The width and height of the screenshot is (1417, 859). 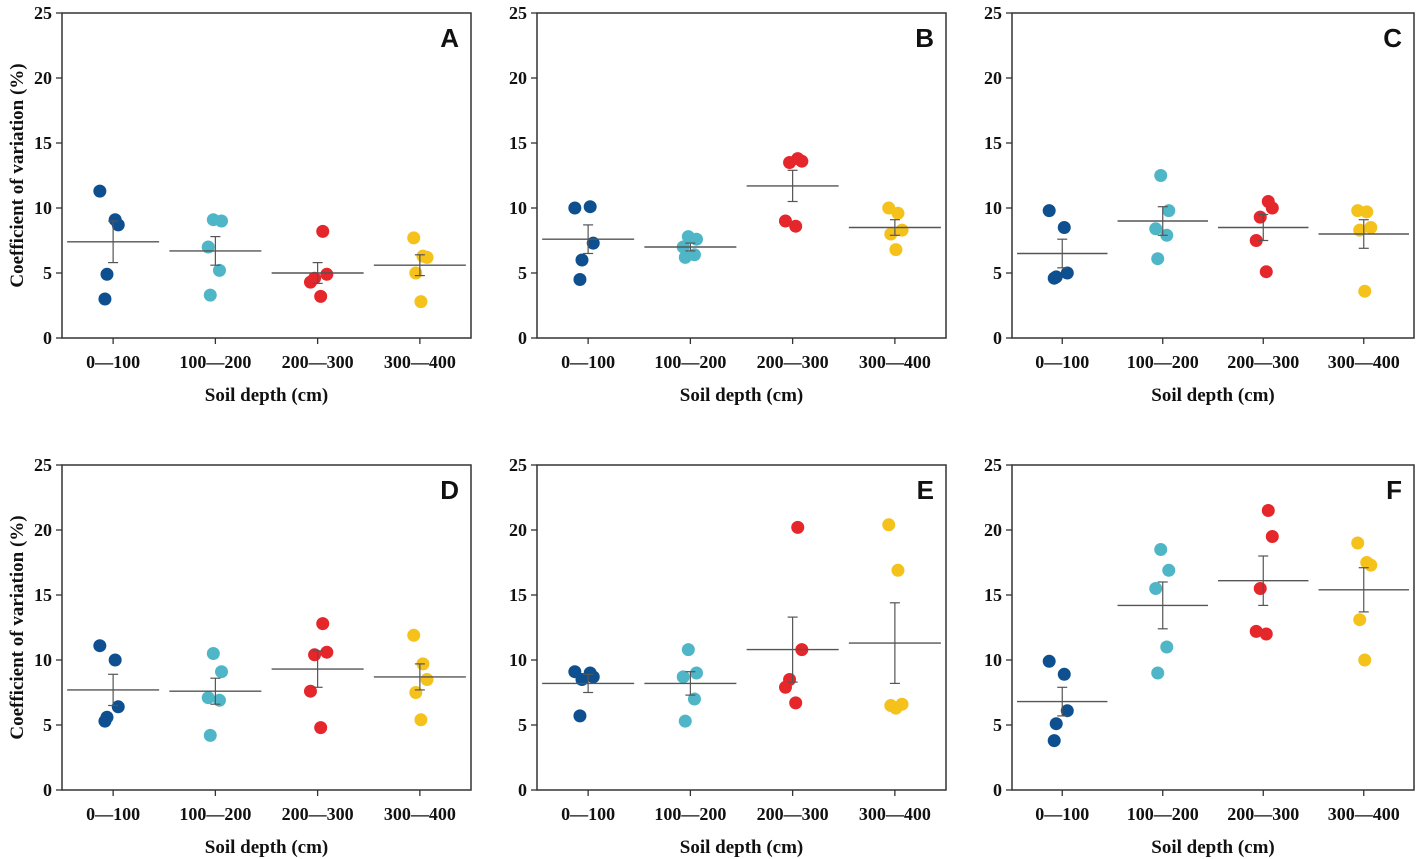 What do you see at coordinates (449, 38) in the screenshot?
I see `panel-letter: A` at bounding box center [449, 38].